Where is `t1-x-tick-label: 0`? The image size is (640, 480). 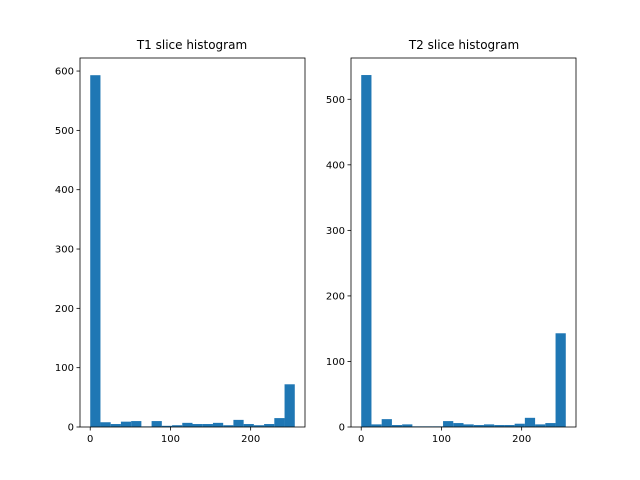 t1-x-tick-label: 0 is located at coordinates (90, 439).